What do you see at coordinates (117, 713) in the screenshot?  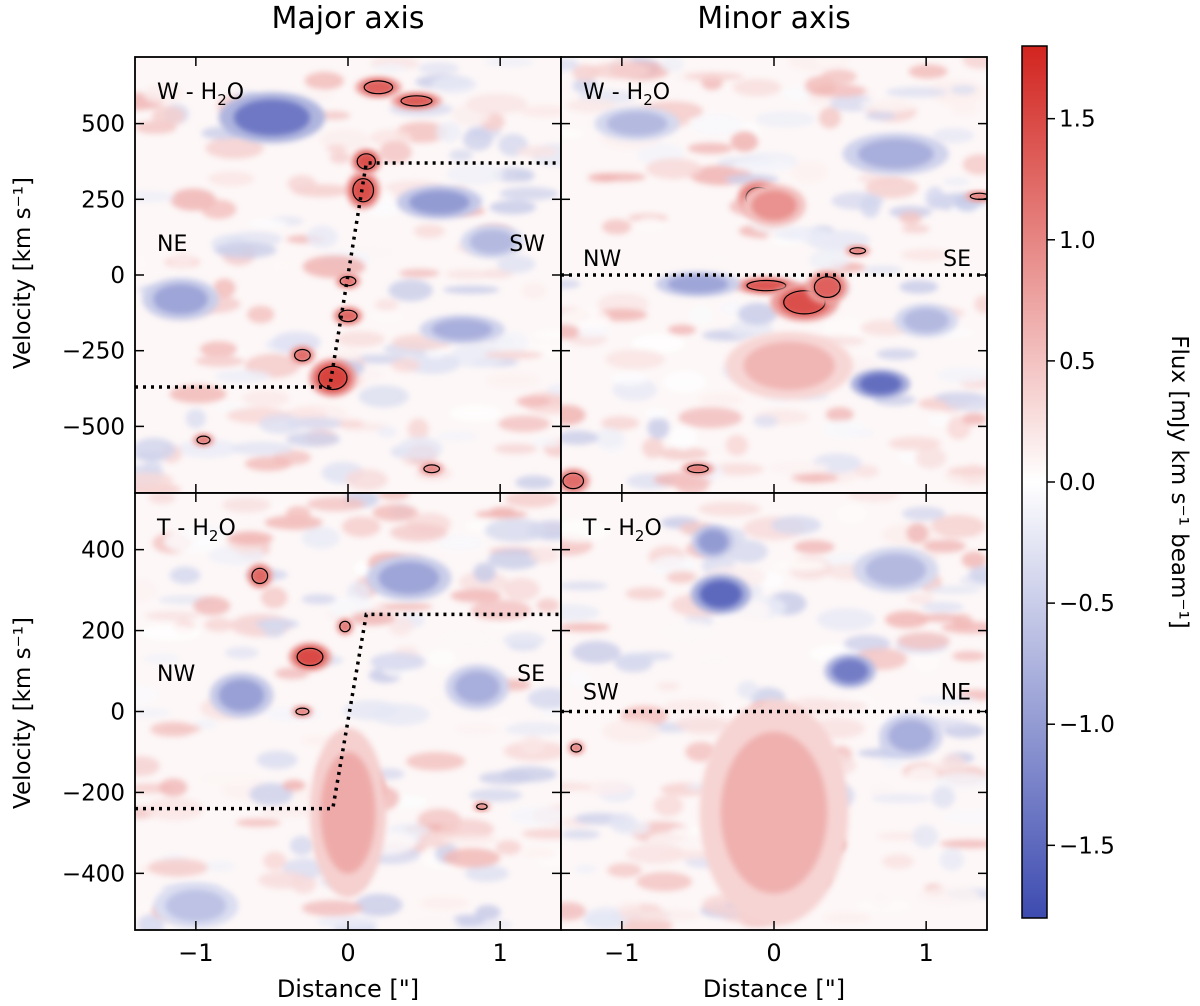 I see `ytick-label: 0` at bounding box center [117, 713].